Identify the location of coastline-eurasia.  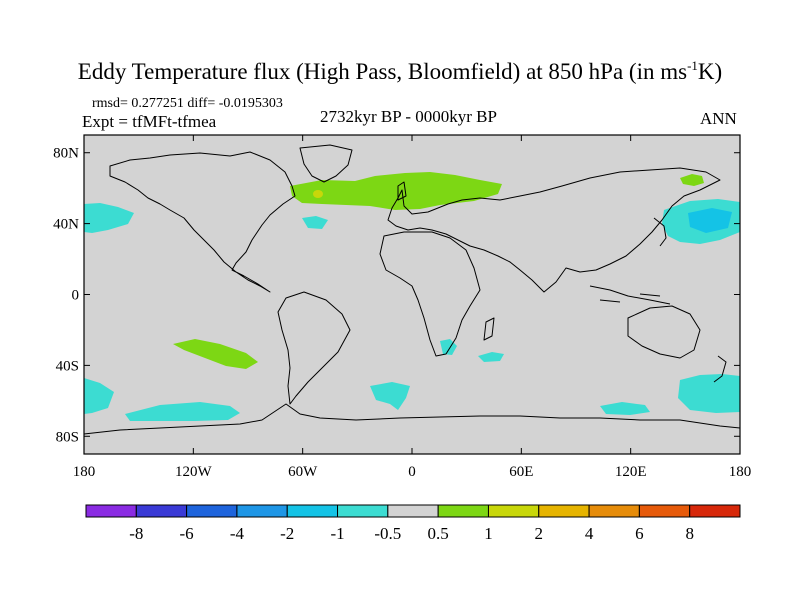
(554, 230).